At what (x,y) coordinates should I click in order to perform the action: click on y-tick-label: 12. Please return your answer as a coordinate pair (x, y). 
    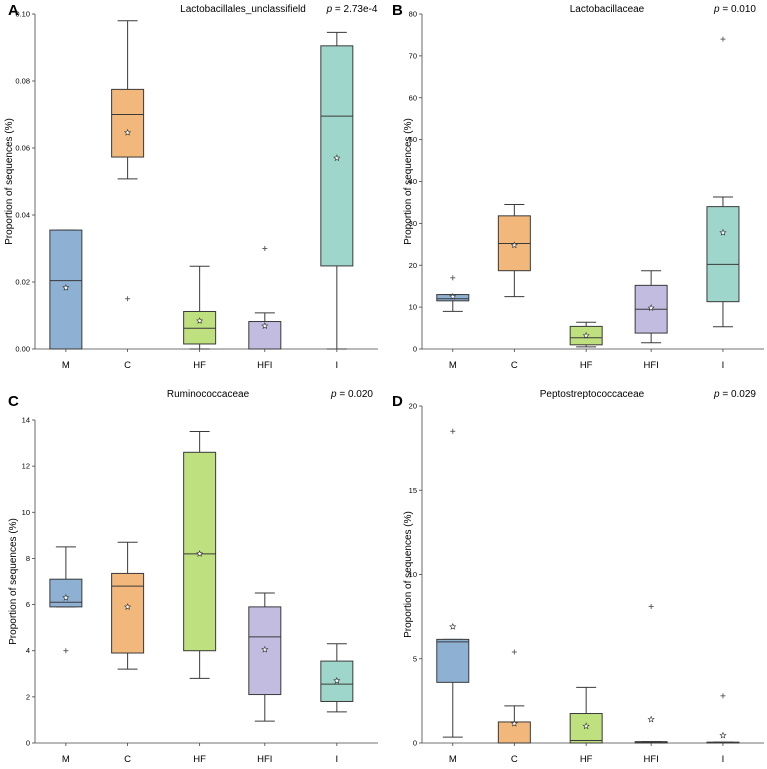
    Looking at the image, I should click on (26, 466).